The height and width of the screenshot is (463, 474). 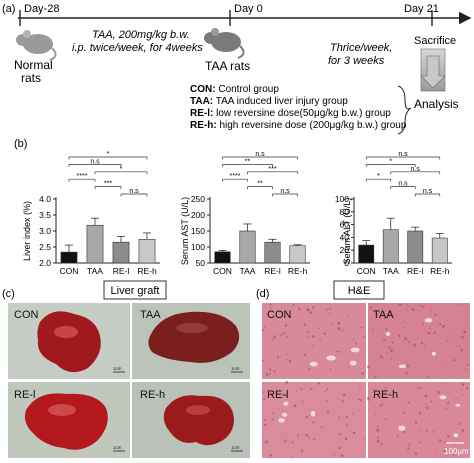 What do you see at coordinates (45, 263) in the screenshot?
I see `y-tick-label: 2.0` at bounding box center [45, 263].